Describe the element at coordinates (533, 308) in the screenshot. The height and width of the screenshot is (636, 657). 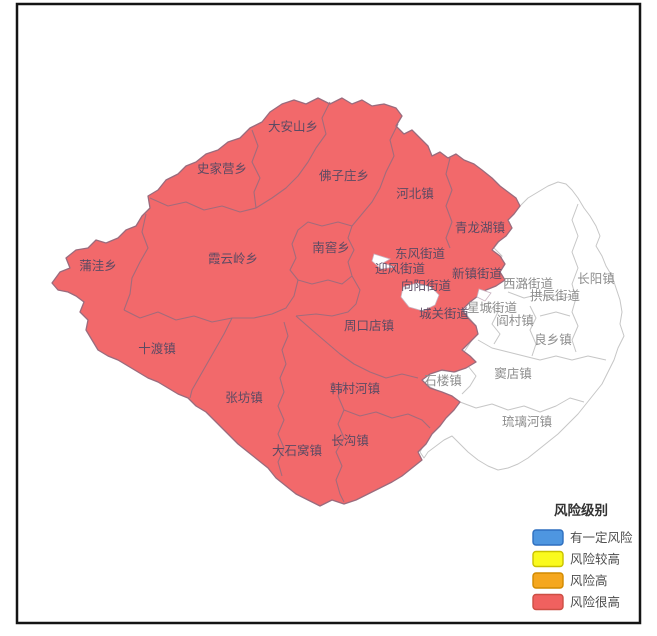
I see `uncolored-region-borders` at that location.